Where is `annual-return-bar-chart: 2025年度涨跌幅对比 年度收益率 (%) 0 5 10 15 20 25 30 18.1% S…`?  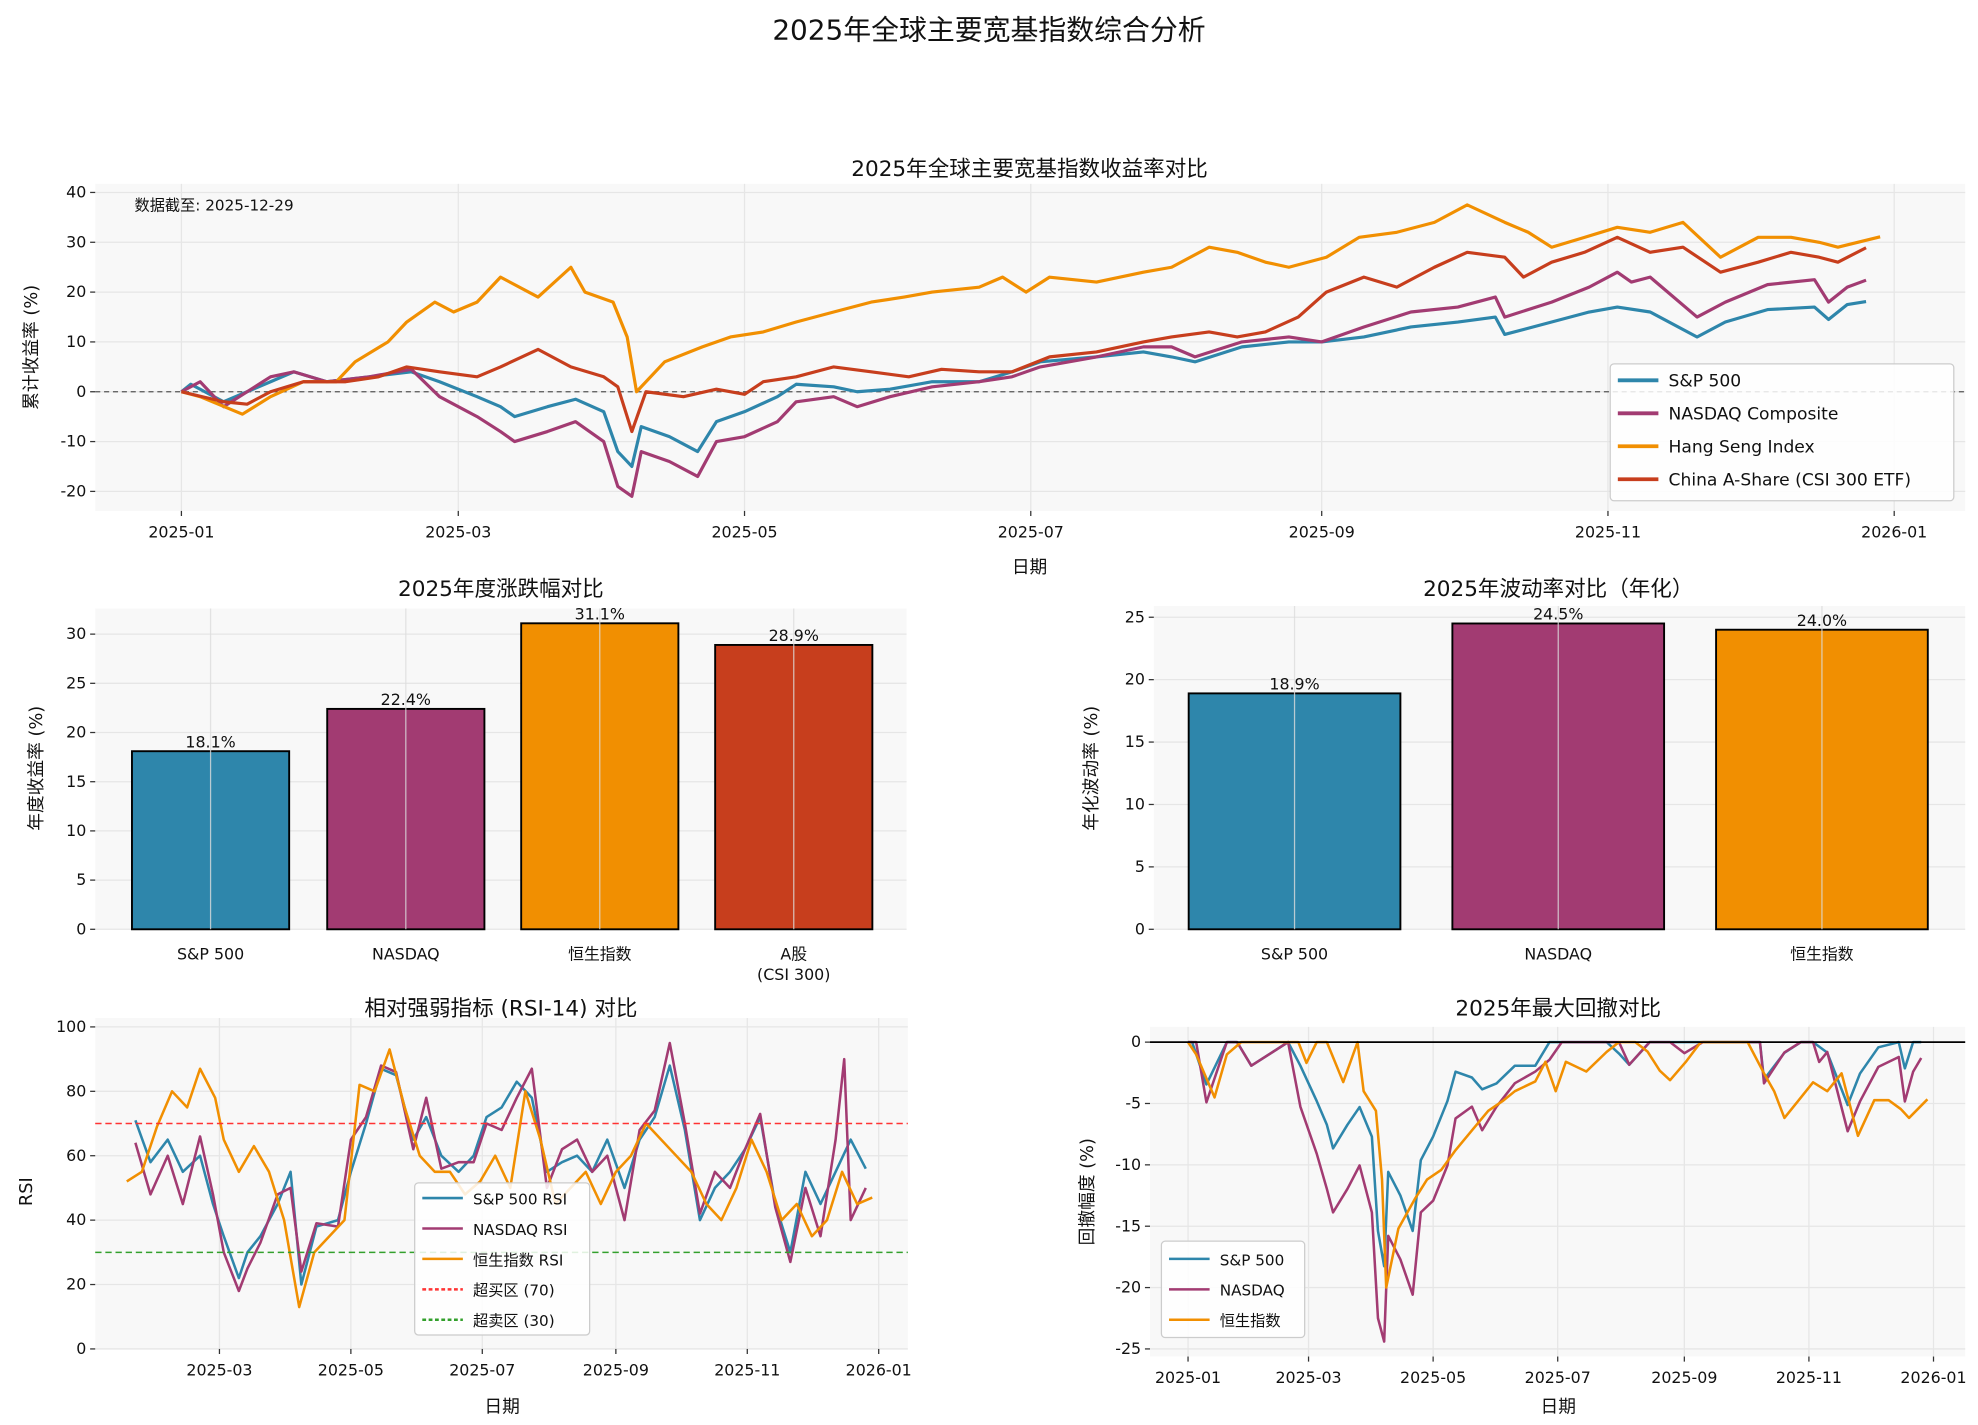
annual-return-bar-chart: 2025年度涨跌幅对比 年度收益率 (%) 0 5 10 15 20 25 30 18.1% S… is located at coordinates (466, 780).